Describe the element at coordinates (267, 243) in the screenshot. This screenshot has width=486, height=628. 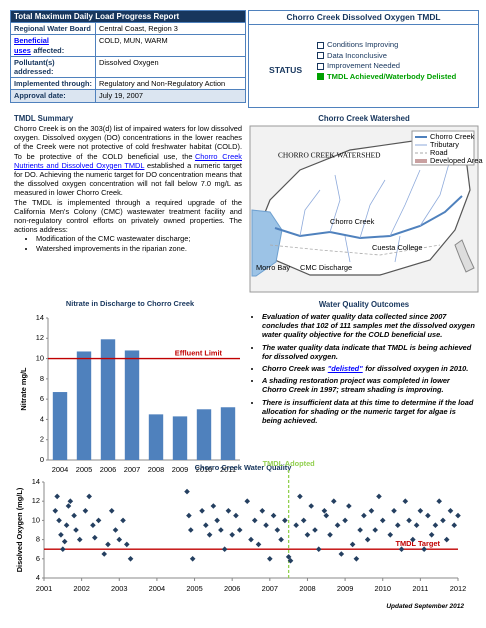
I see `bay` at that location.